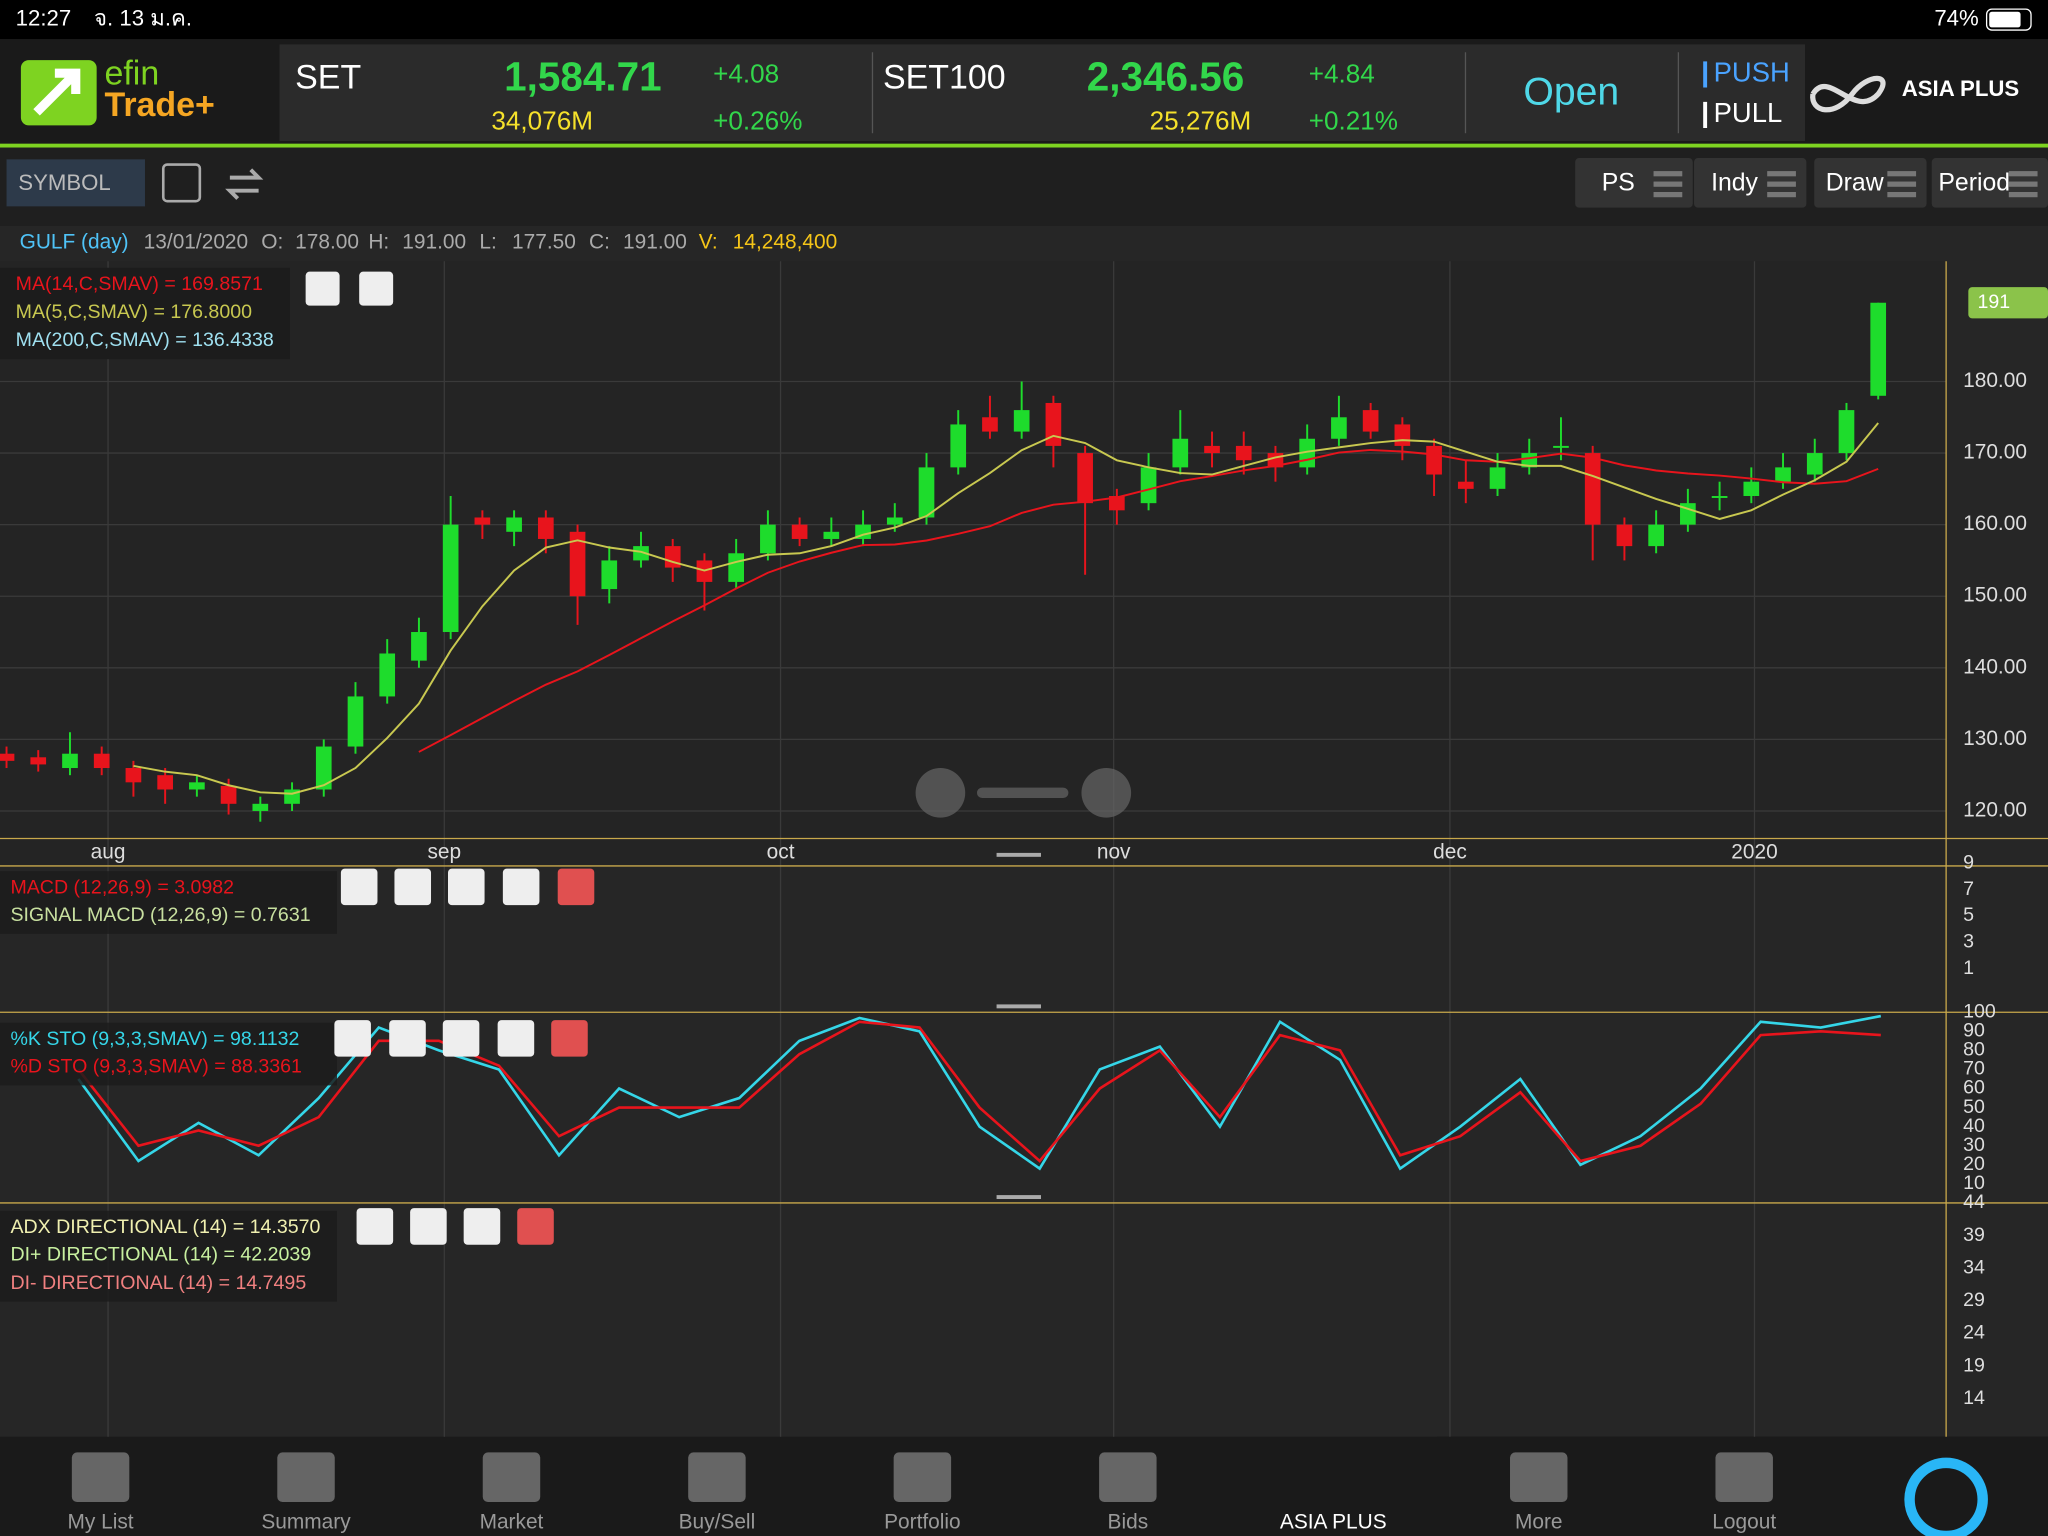  Describe the element at coordinates (1024, 1486) in the screenshot. I see `bottom-nav` at that location.